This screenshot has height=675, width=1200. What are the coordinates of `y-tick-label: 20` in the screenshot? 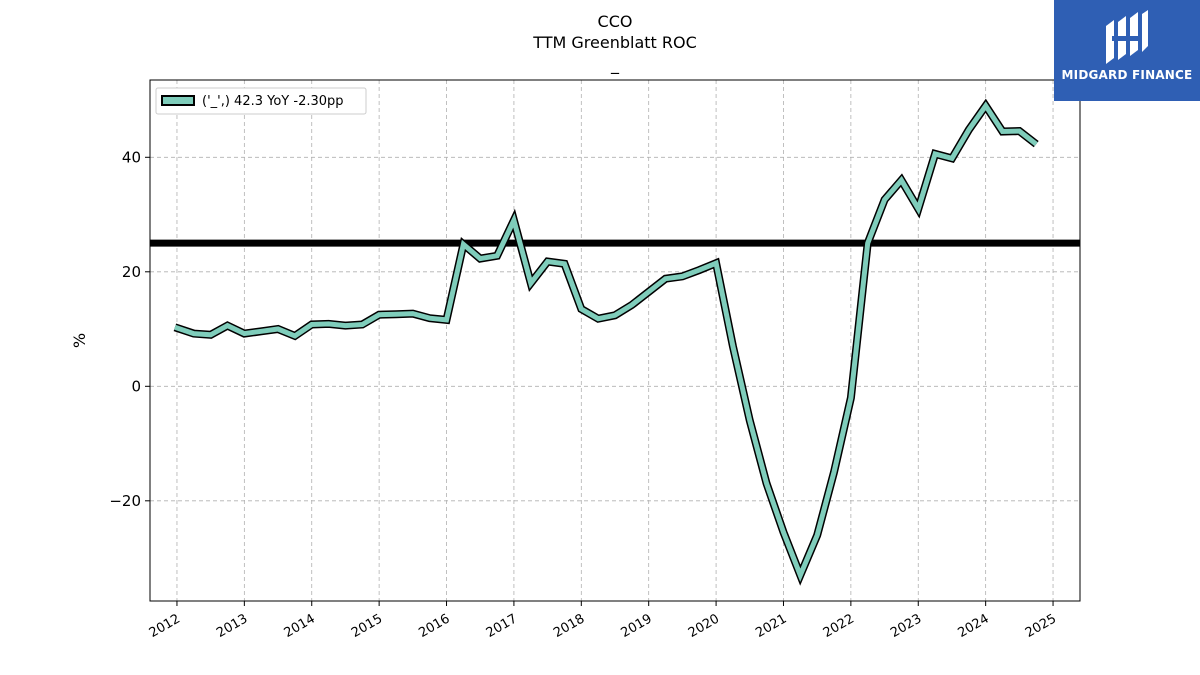 It's located at (131, 272).